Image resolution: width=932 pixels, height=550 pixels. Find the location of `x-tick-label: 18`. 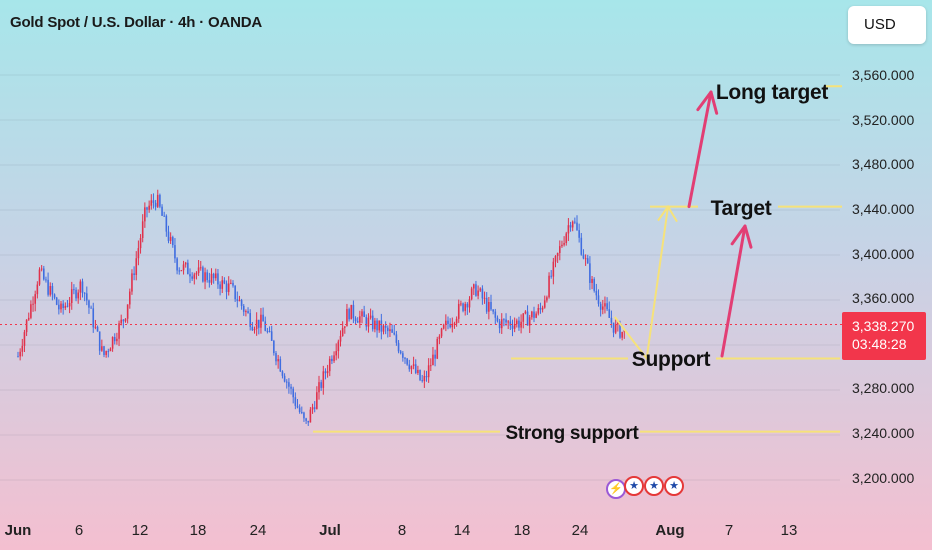

x-tick-label: 18 is located at coordinates (198, 530).